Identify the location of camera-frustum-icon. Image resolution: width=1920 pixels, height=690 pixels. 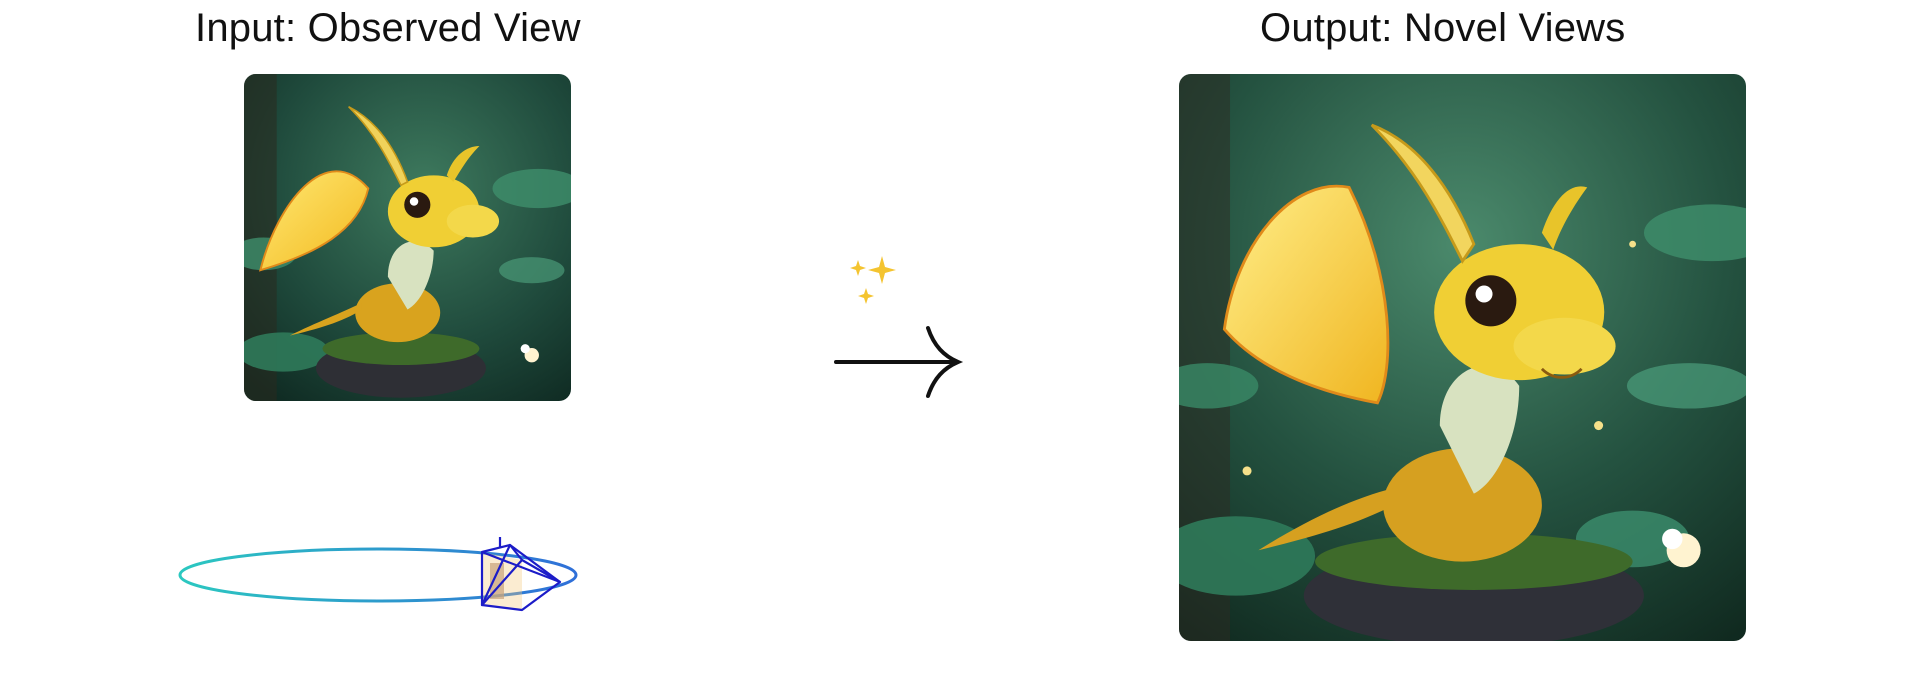
(521, 574).